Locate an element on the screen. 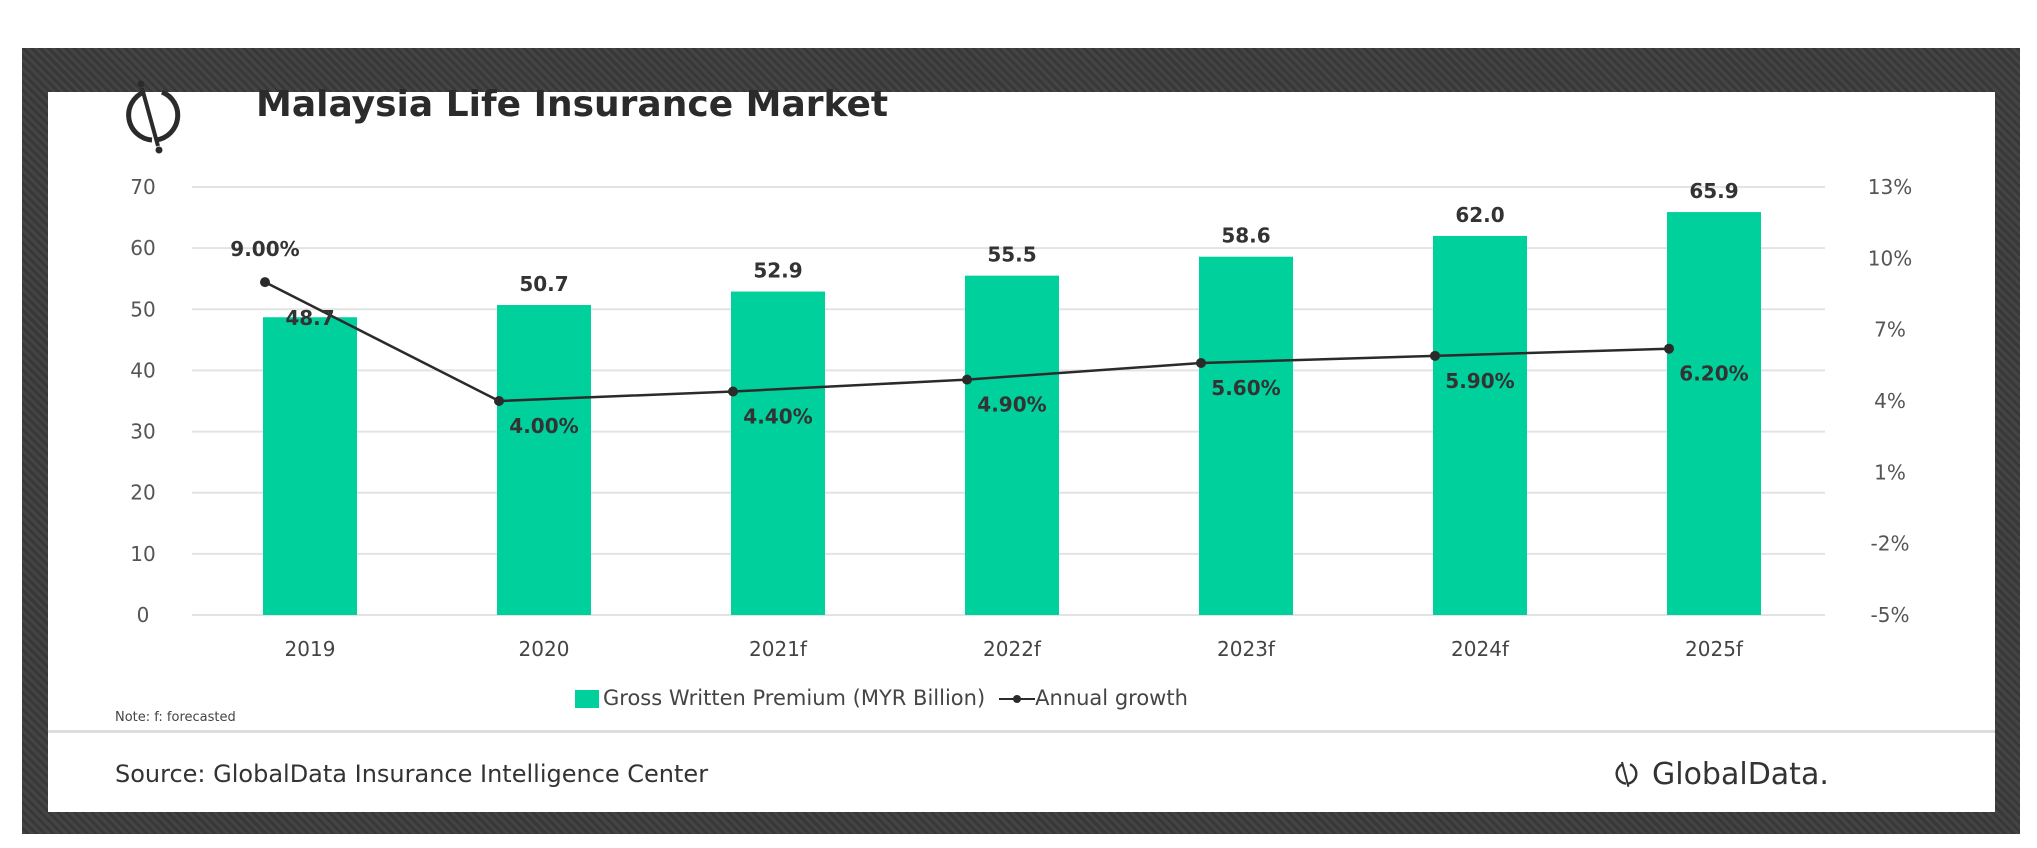 This screenshot has height=848, width=2037. y-left-tick: 70 is located at coordinates (142, 187).